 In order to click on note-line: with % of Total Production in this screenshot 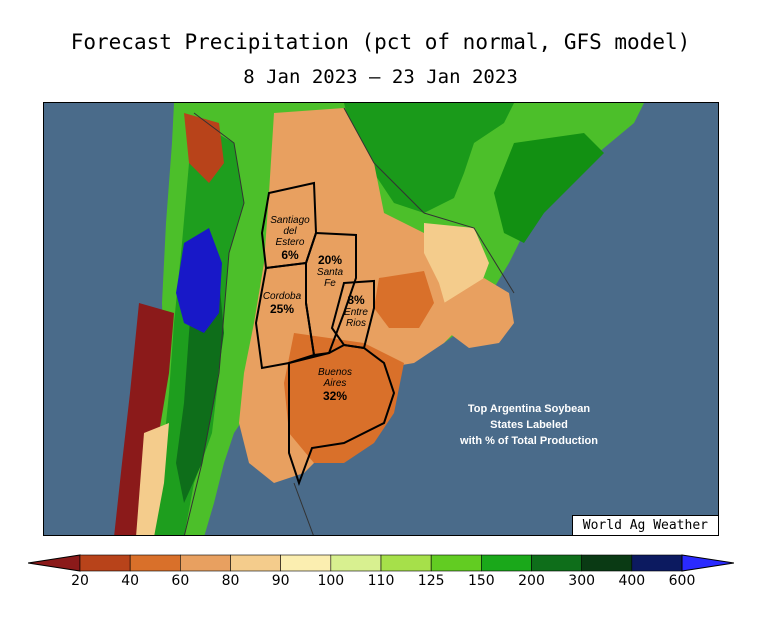, I will do `click(529, 441)`.